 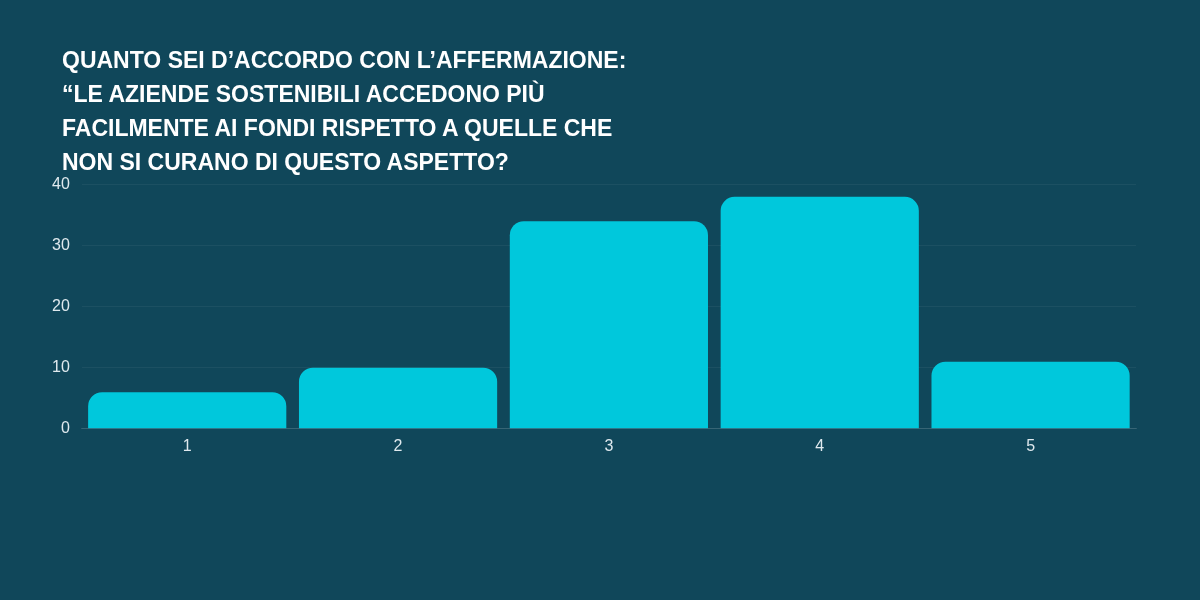 What do you see at coordinates (61, 367) in the screenshot?
I see `y-tick-label: 10` at bounding box center [61, 367].